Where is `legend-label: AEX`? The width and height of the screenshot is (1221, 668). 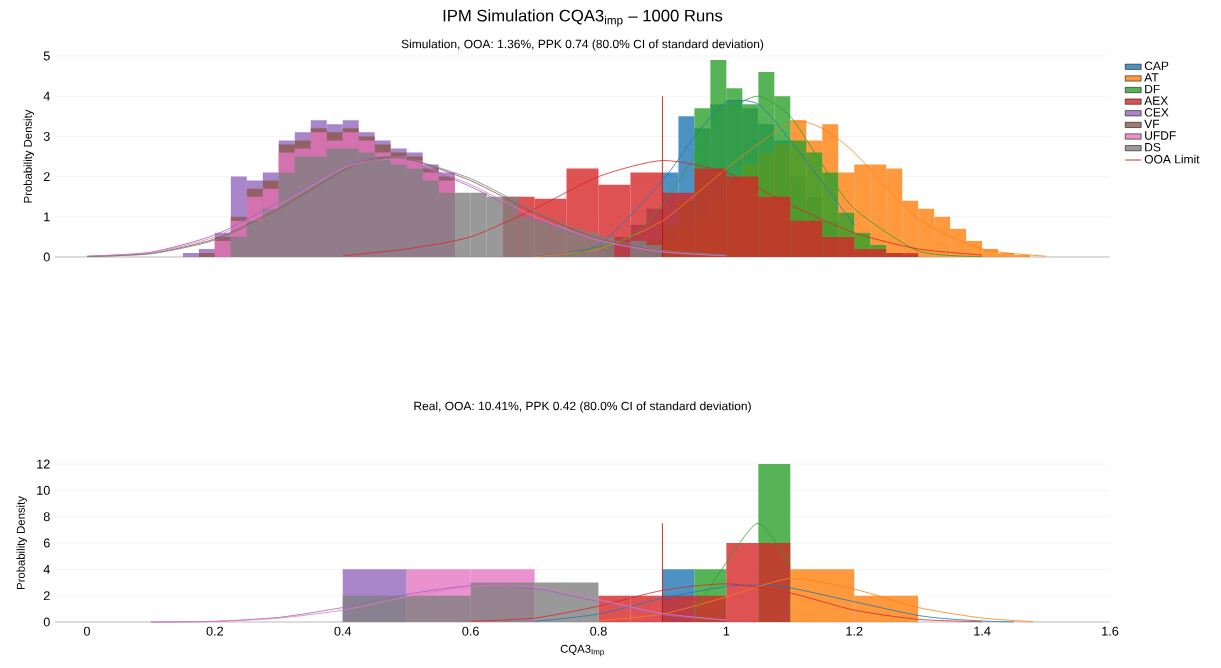 legend-label: AEX is located at coordinates (1156, 100).